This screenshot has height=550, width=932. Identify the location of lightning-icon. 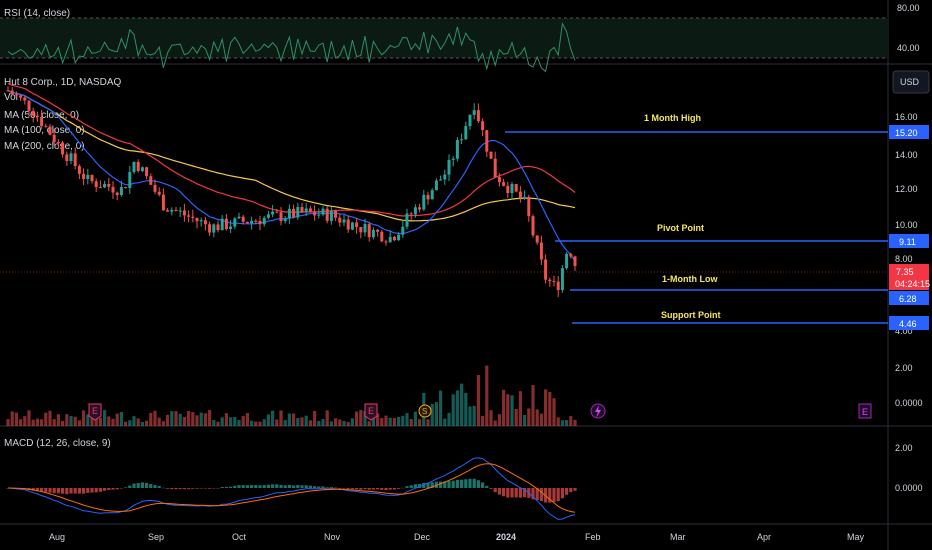
(598, 411).